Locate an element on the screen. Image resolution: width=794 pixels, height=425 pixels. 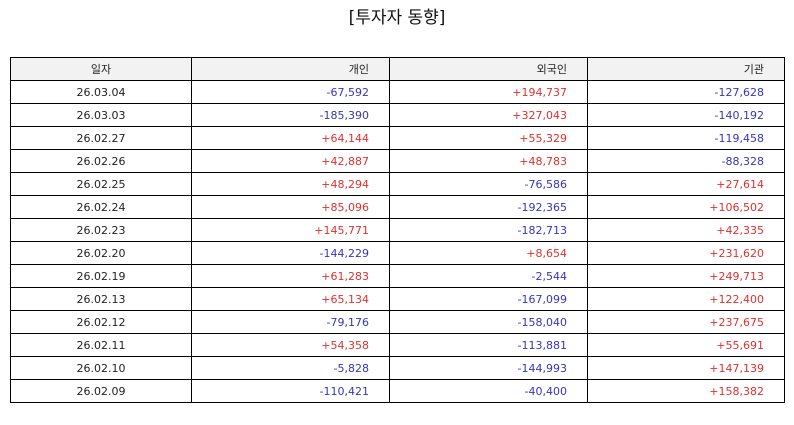
cell-foreign: -182,713 is located at coordinates (488, 230).